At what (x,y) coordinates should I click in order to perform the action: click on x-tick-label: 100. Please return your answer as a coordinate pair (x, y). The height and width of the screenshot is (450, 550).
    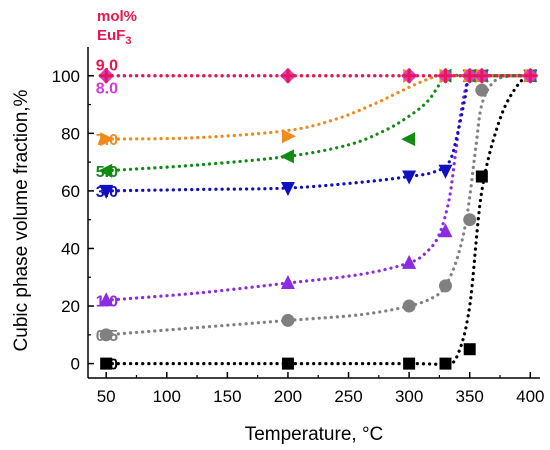
    Looking at the image, I should click on (167, 396).